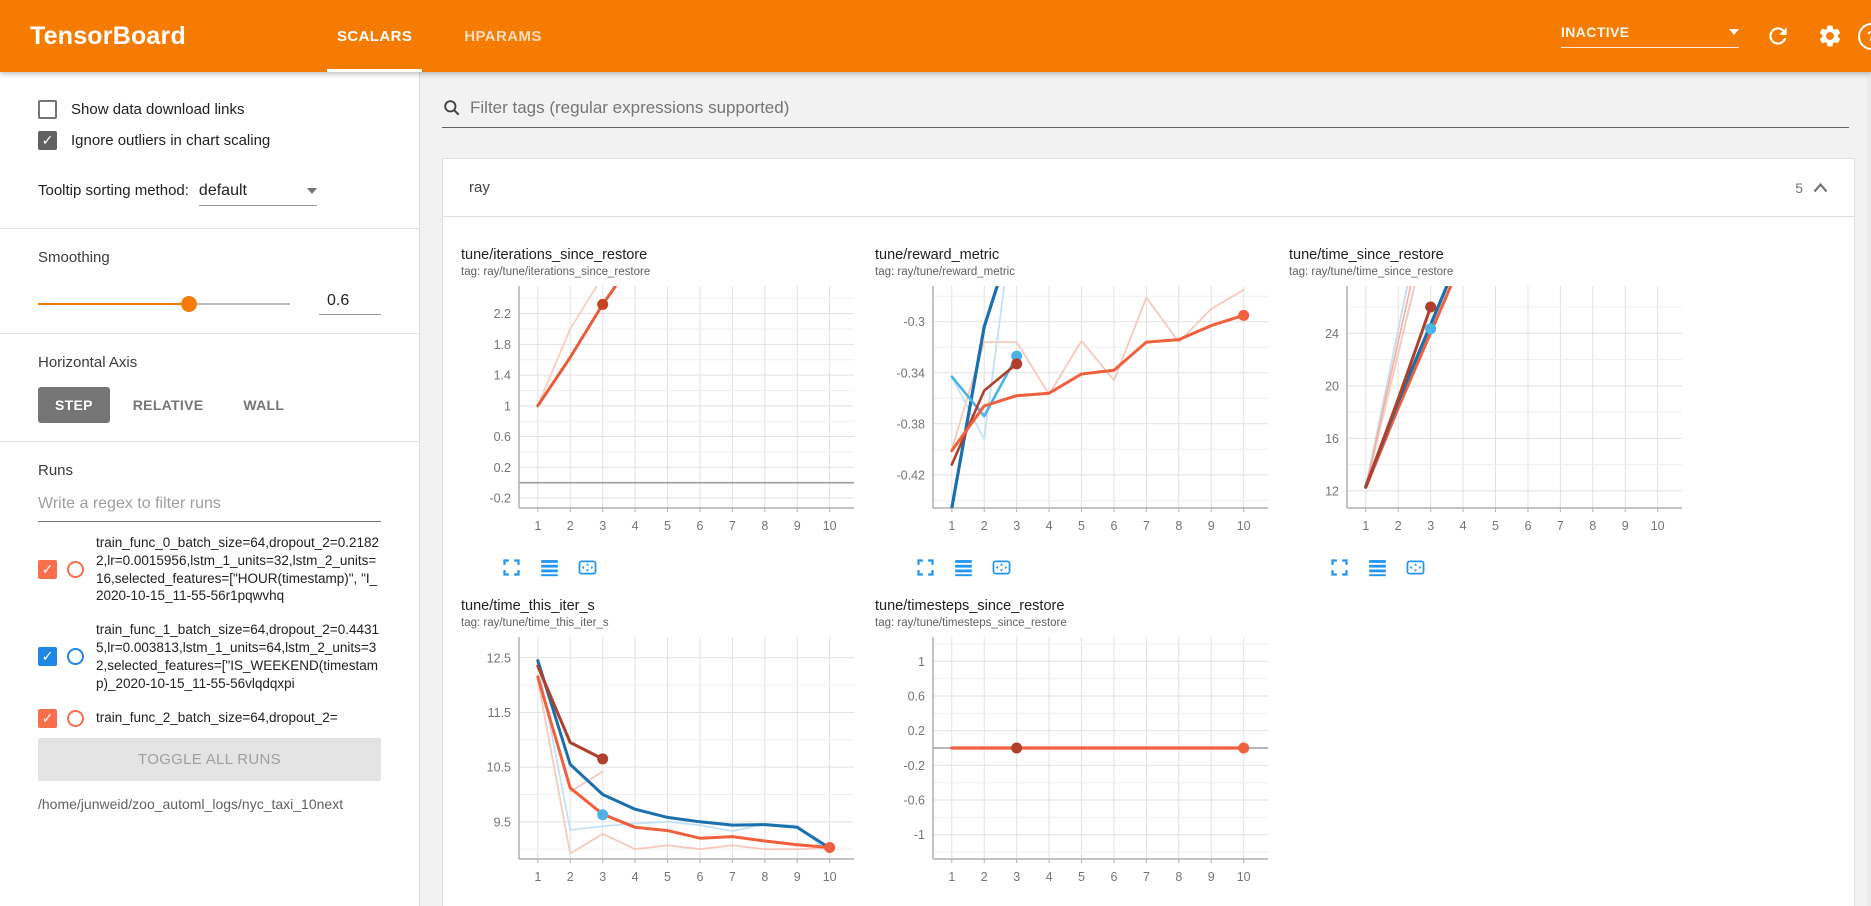 Image resolution: width=1871 pixels, height=906 pixels. What do you see at coordinates (554, 255) in the screenshot?
I see `chart-title: tune/iterations_since_restore` at bounding box center [554, 255].